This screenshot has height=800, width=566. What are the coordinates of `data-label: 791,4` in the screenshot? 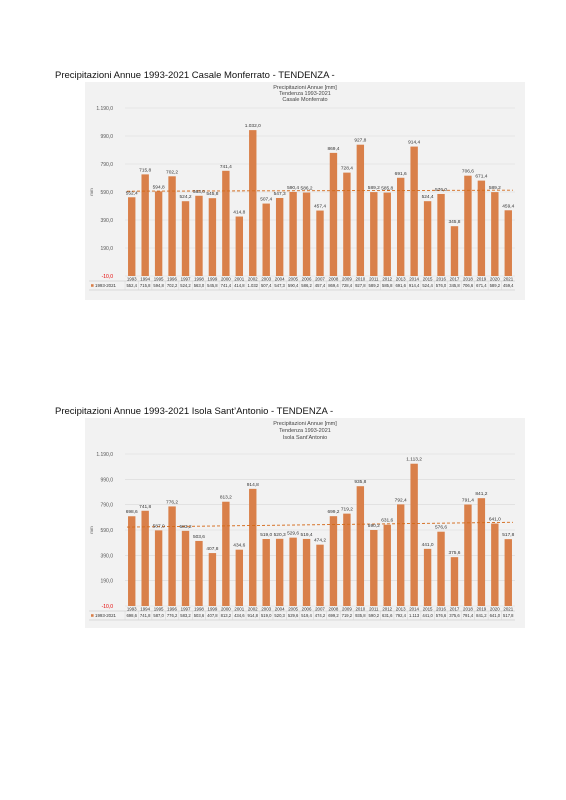 It's located at (468, 500).